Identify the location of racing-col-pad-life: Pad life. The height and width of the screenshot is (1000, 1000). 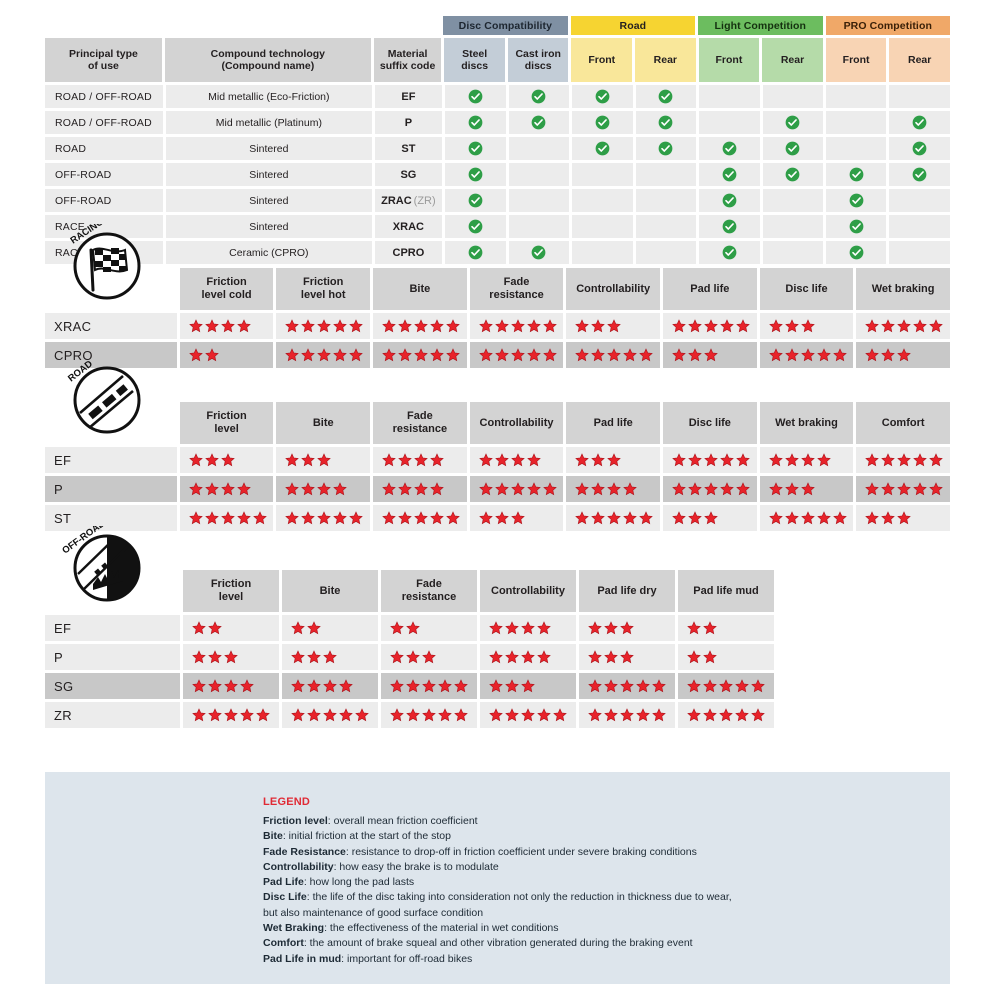
(710, 289).